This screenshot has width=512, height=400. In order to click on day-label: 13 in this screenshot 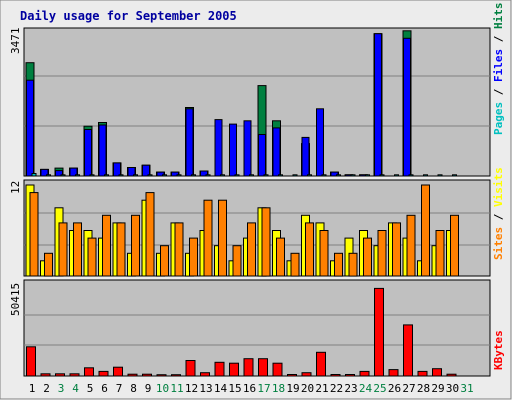, I will do `click(205, 388)`.